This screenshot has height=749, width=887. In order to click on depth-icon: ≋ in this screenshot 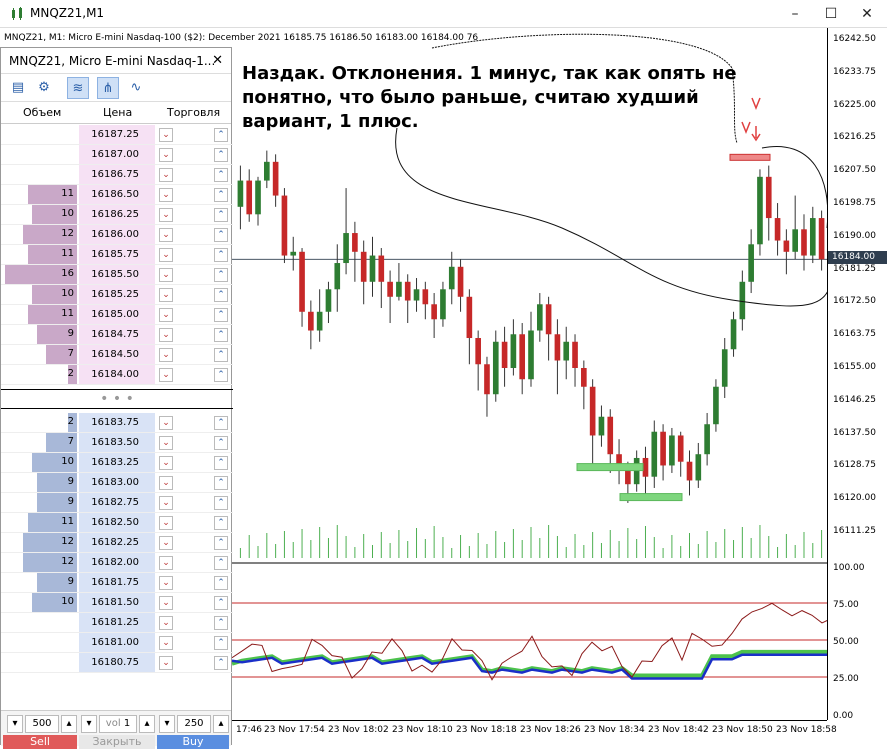, I will do `click(78, 88)`.